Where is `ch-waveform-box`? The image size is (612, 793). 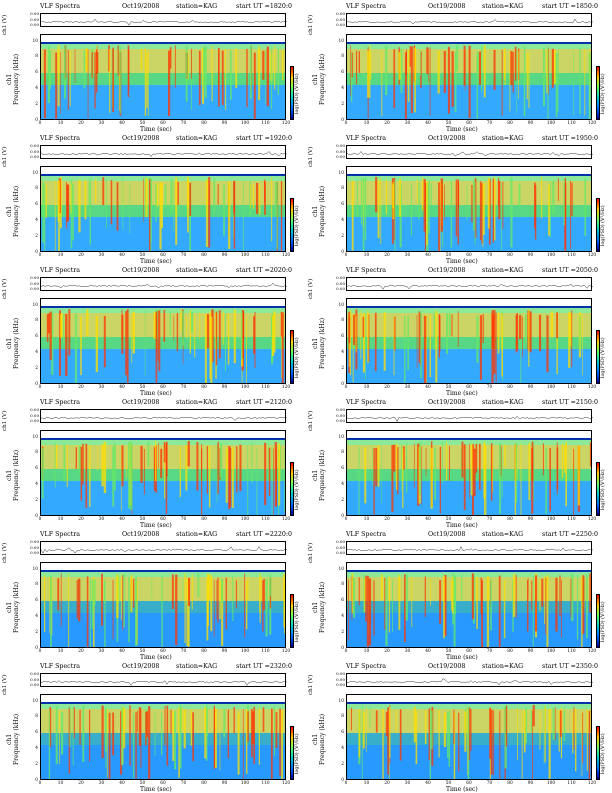 ch-waveform-box is located at coordinates (470, 680).